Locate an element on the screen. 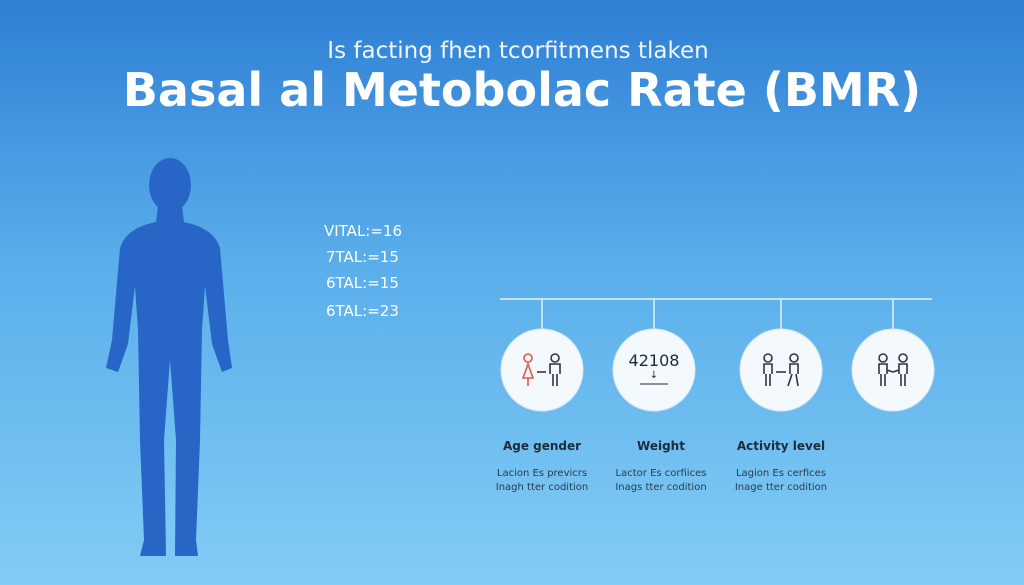 This screenshot has width=1024, height=585. node-label: Weight is located at coordinates (661, 446).